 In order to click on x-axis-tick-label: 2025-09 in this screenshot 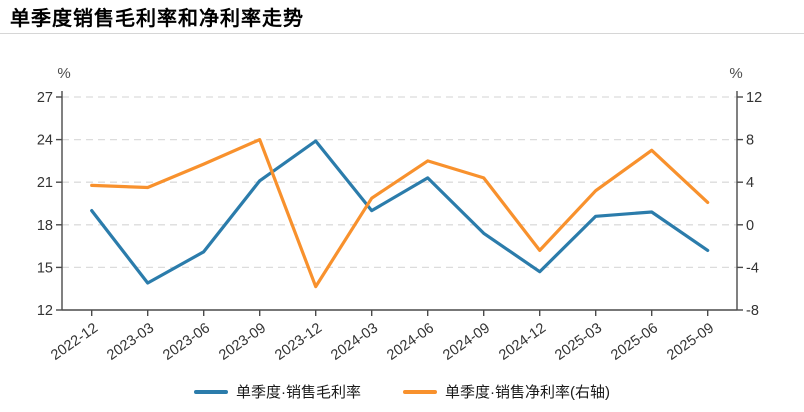, I will do `click(690, 342)`.